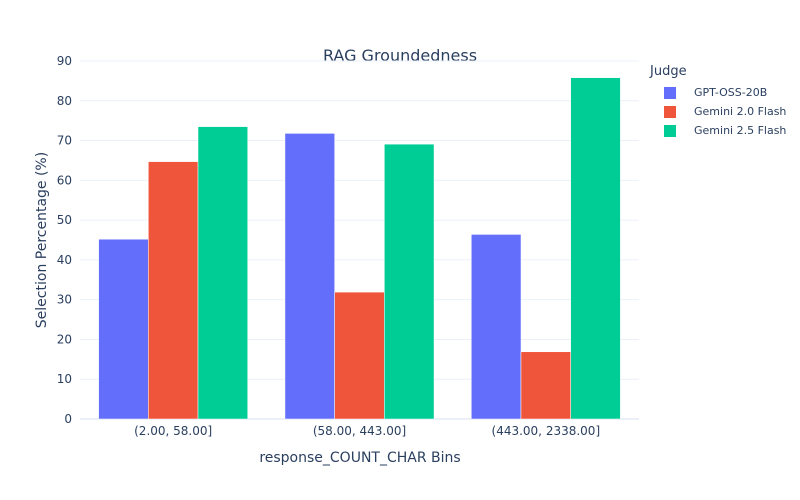 The image size is (800, 500). I want to click on legend-title: Judge, so click(668, 71).